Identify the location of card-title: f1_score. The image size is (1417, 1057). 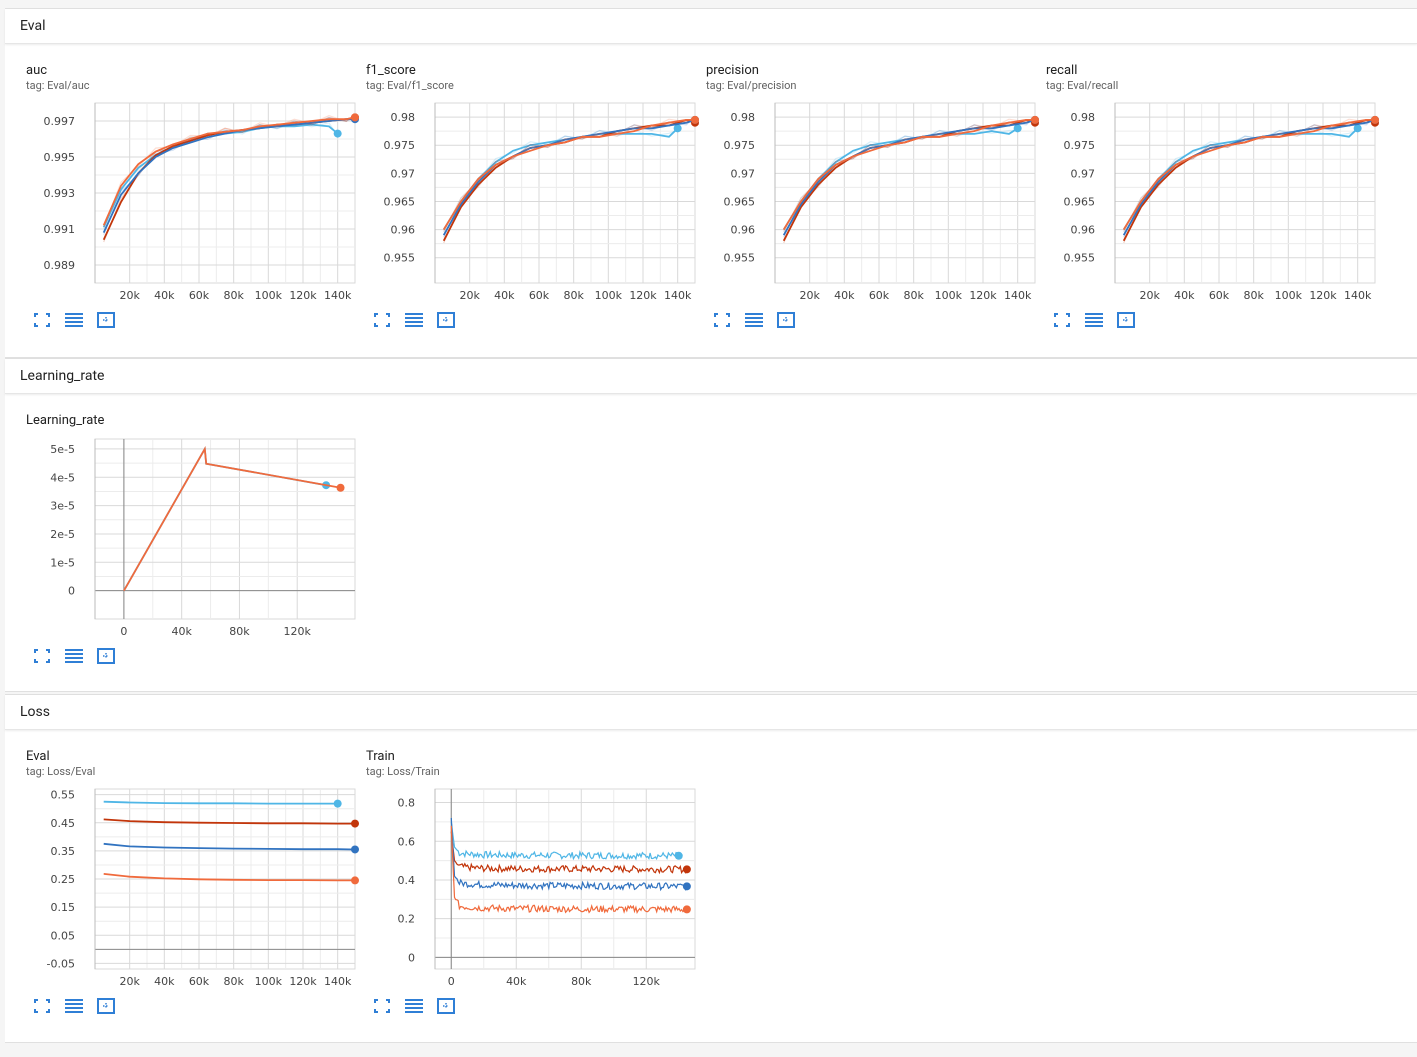
(391, 70).